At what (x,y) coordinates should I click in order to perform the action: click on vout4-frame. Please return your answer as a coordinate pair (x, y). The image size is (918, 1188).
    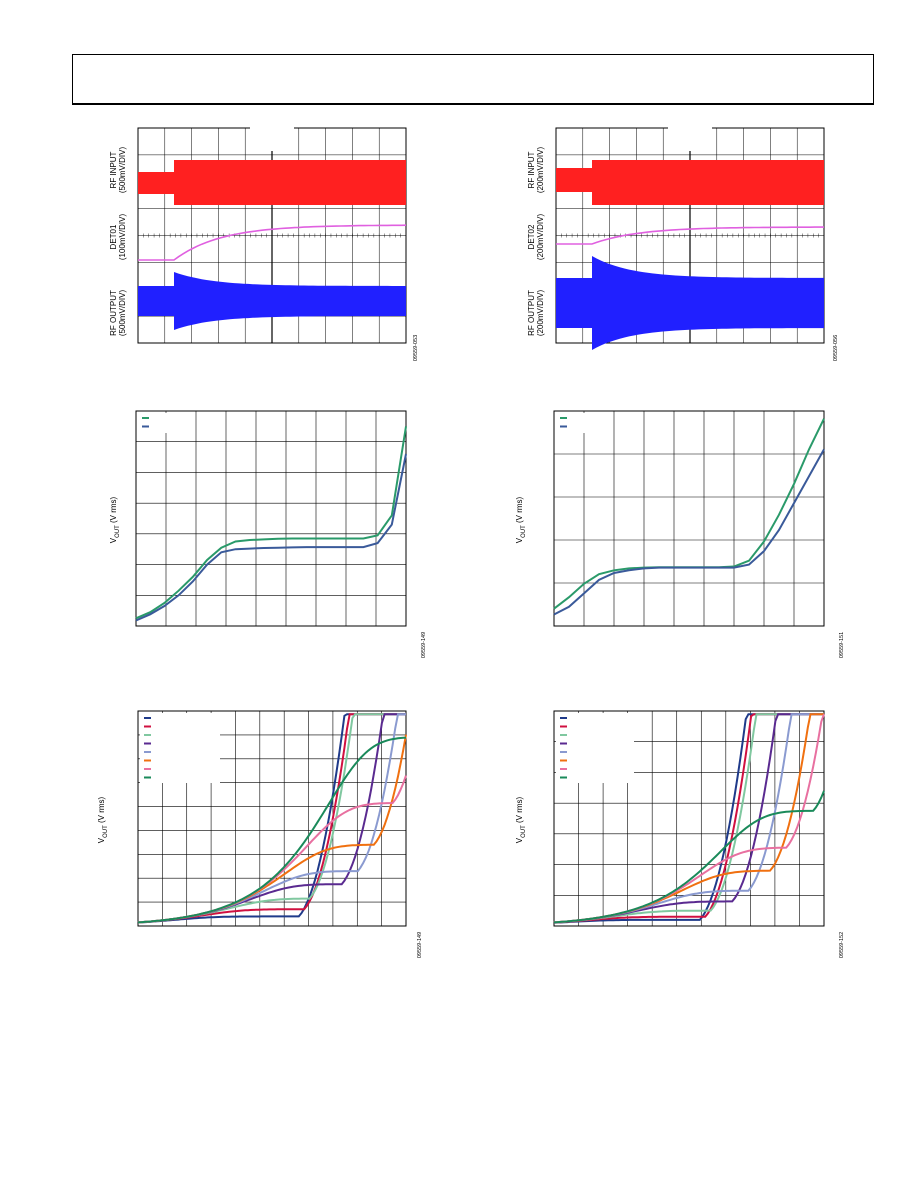
    Looking at the image, I should click on (689, 818).